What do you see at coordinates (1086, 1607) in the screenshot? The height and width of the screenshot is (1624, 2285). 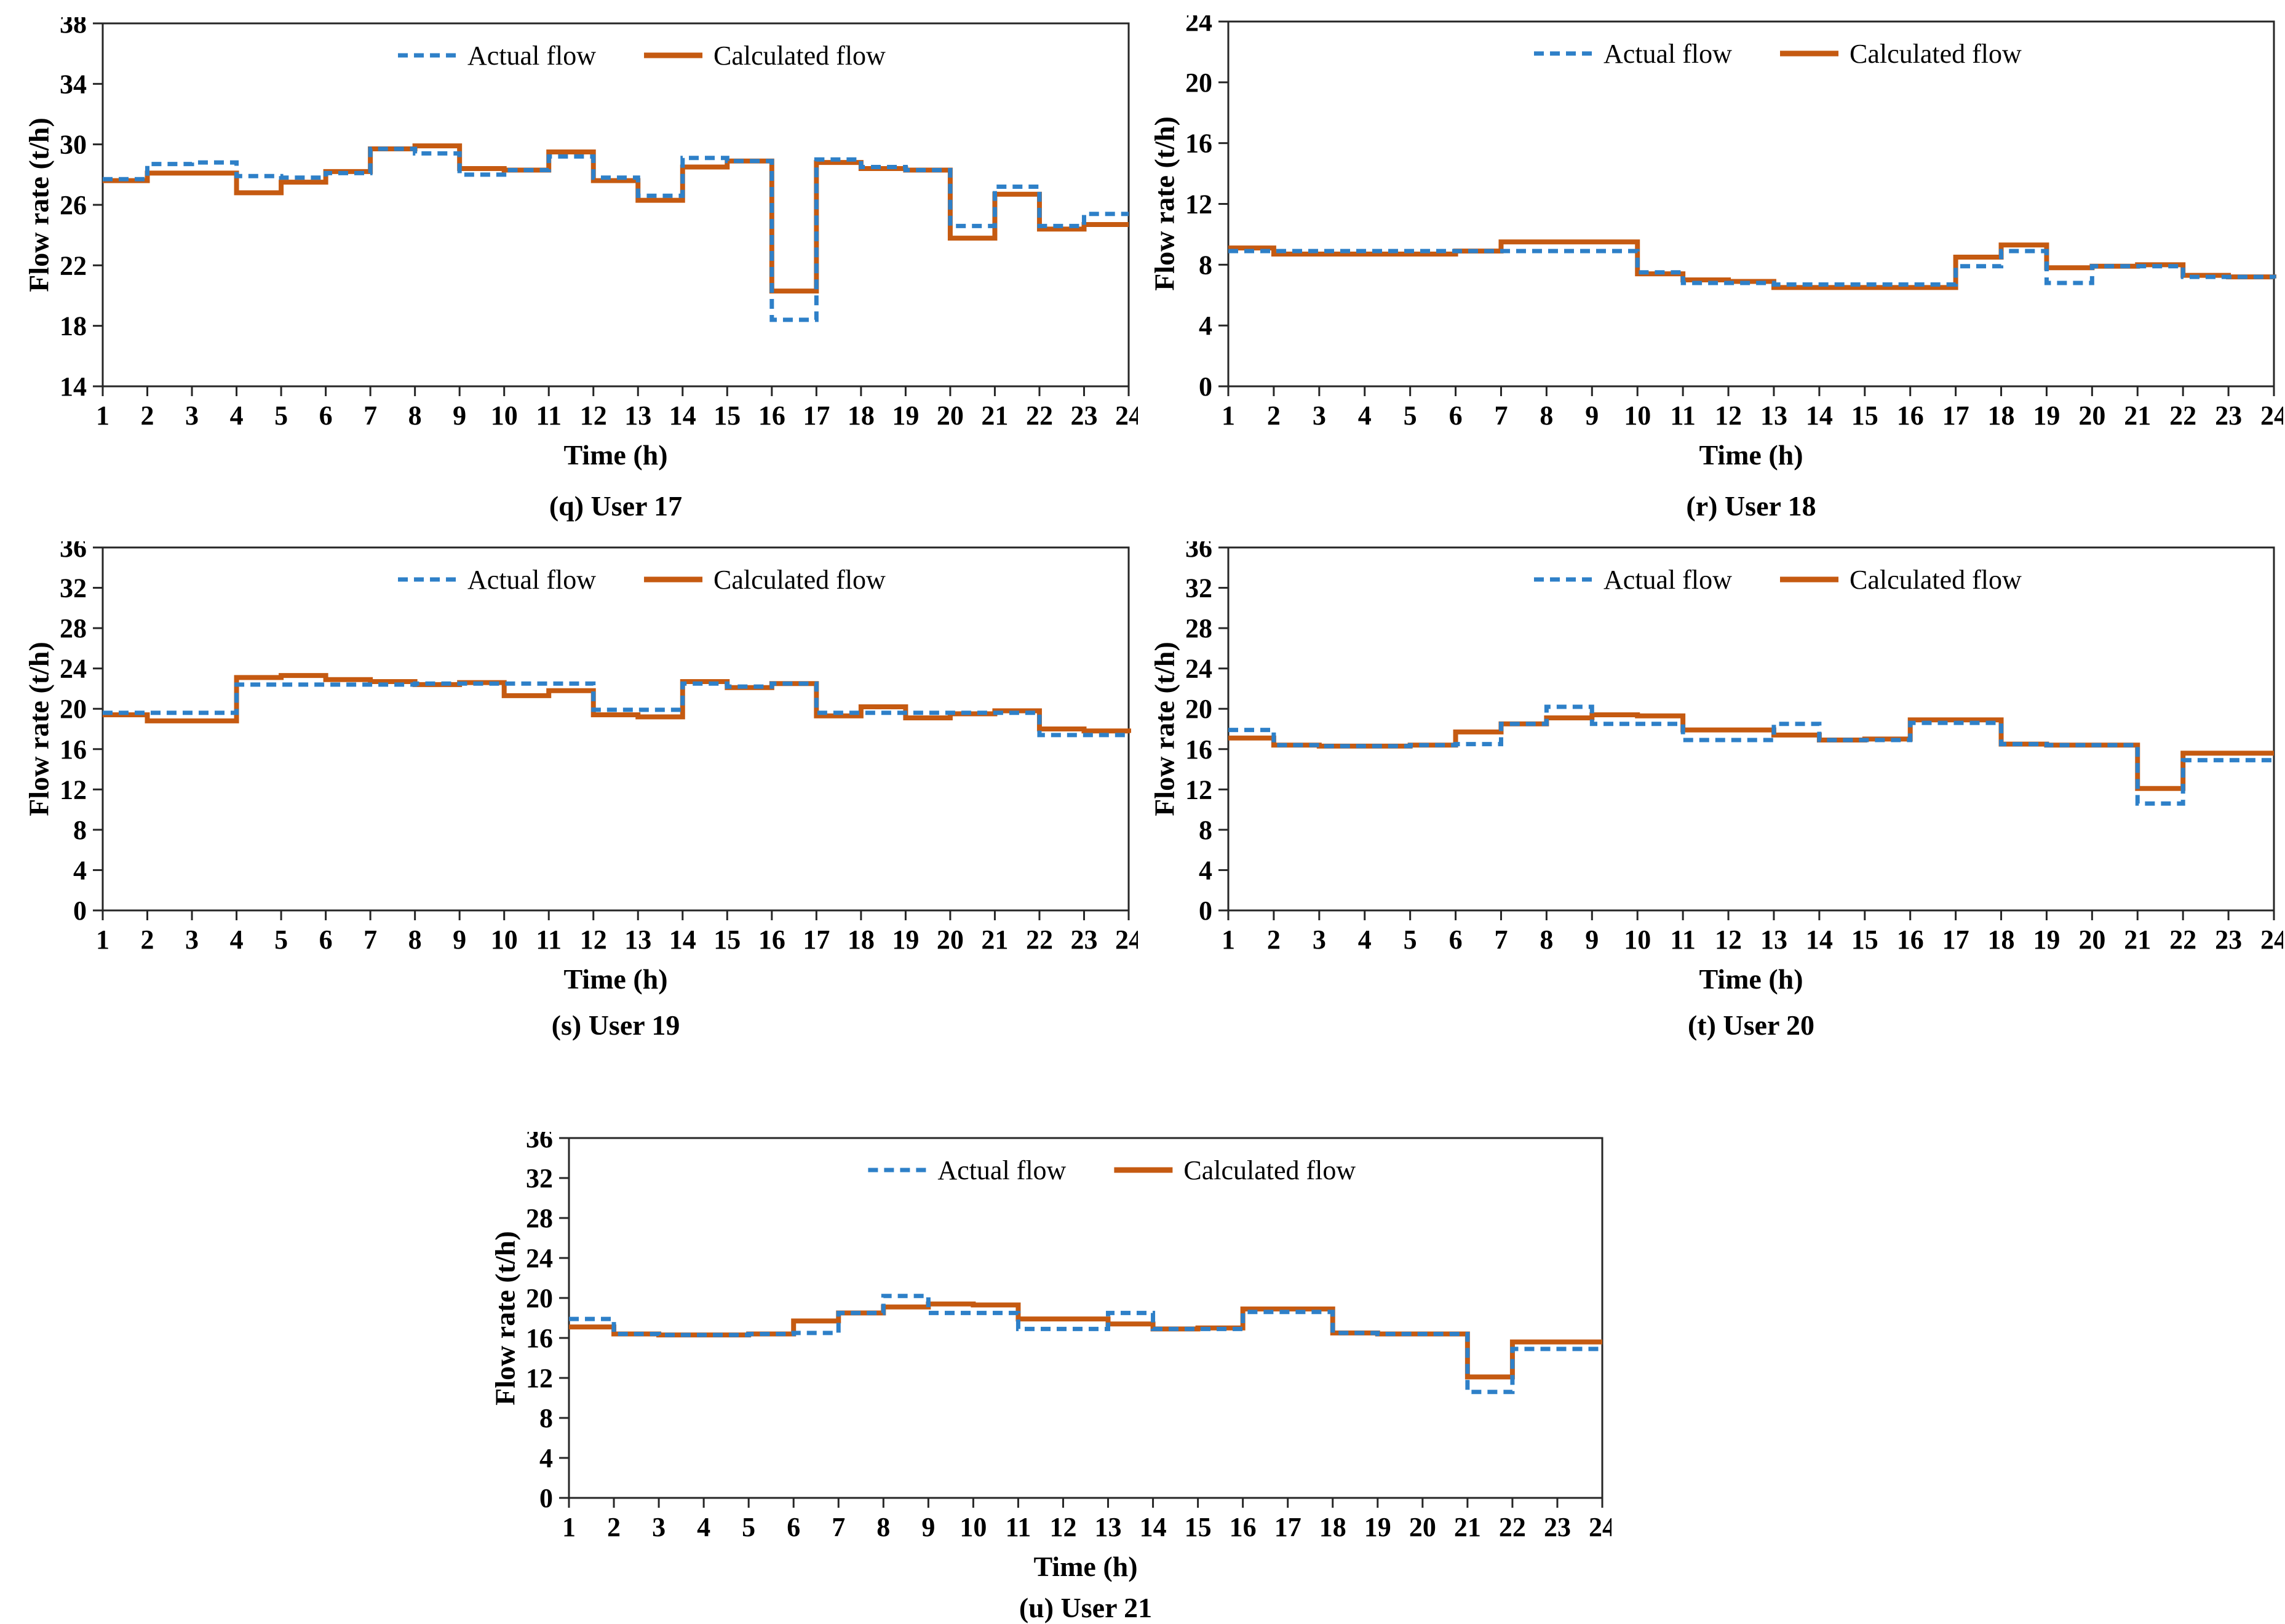 I see `chart-caption: (u) User 21` at bounding box center [1086, 1607].